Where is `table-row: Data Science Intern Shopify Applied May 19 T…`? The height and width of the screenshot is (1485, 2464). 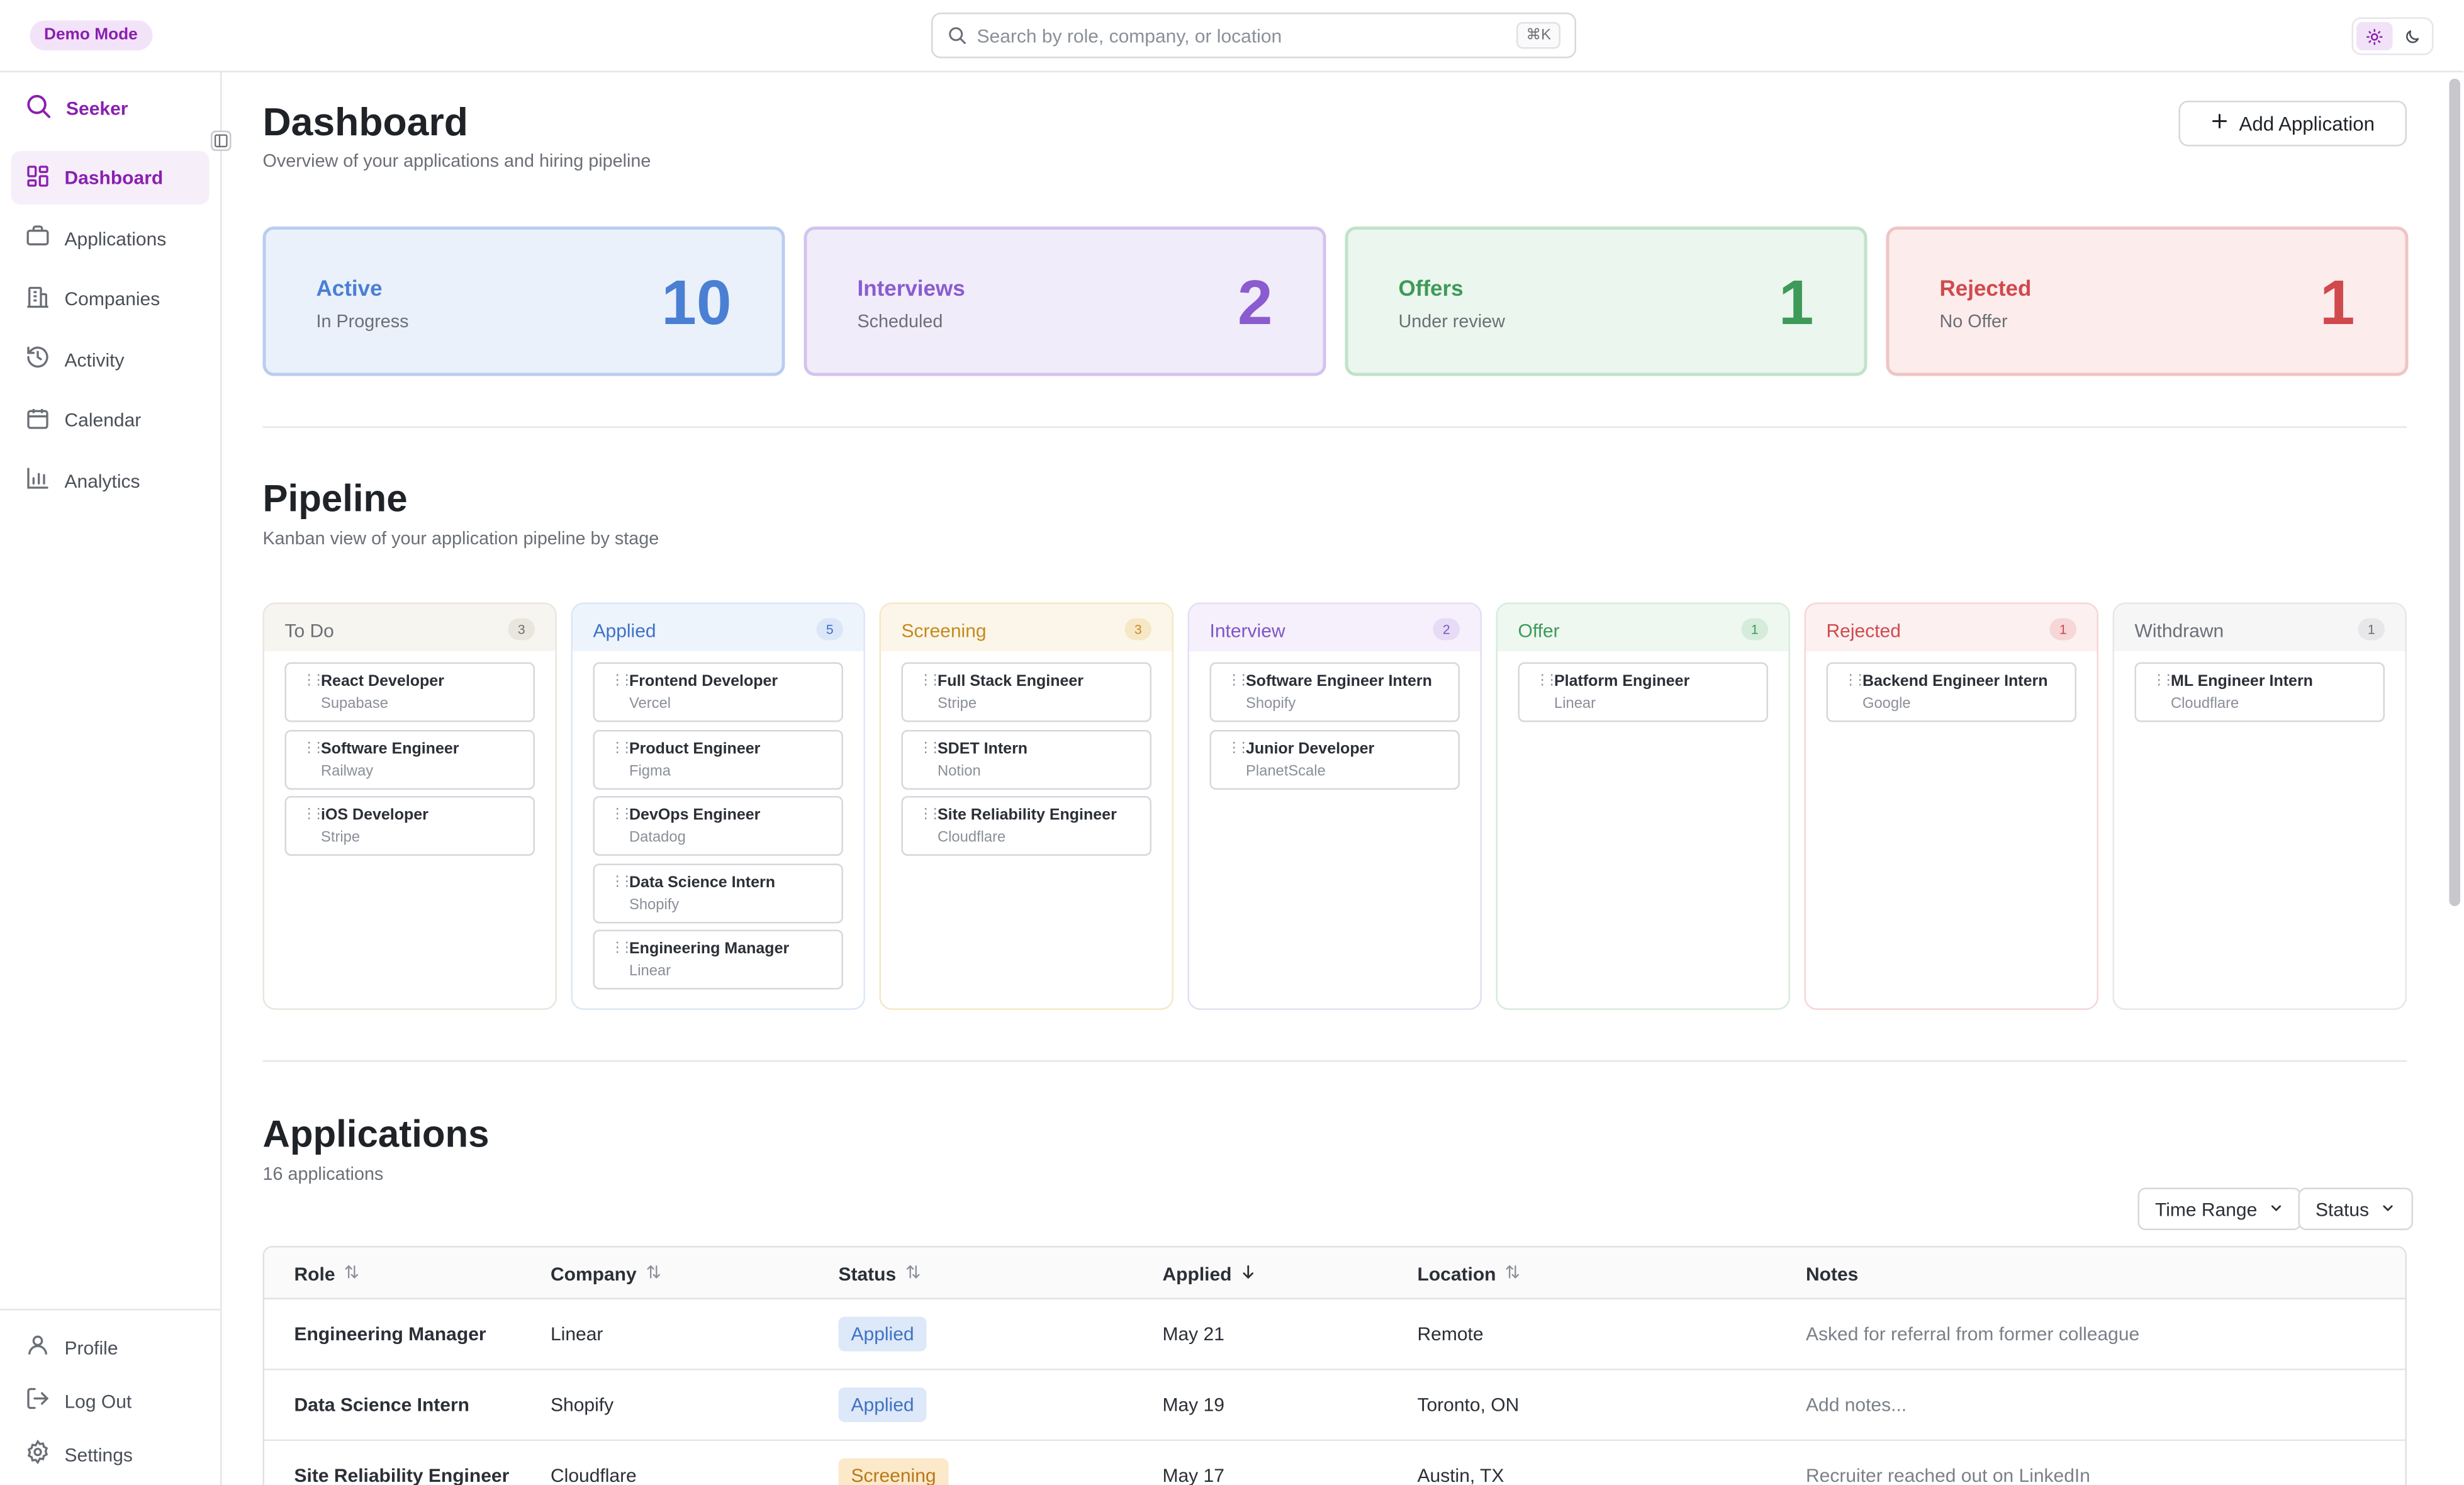 table-row: Data Science Intern Shopify Applied May 19 T… is located at coordinates (1334, 1405).